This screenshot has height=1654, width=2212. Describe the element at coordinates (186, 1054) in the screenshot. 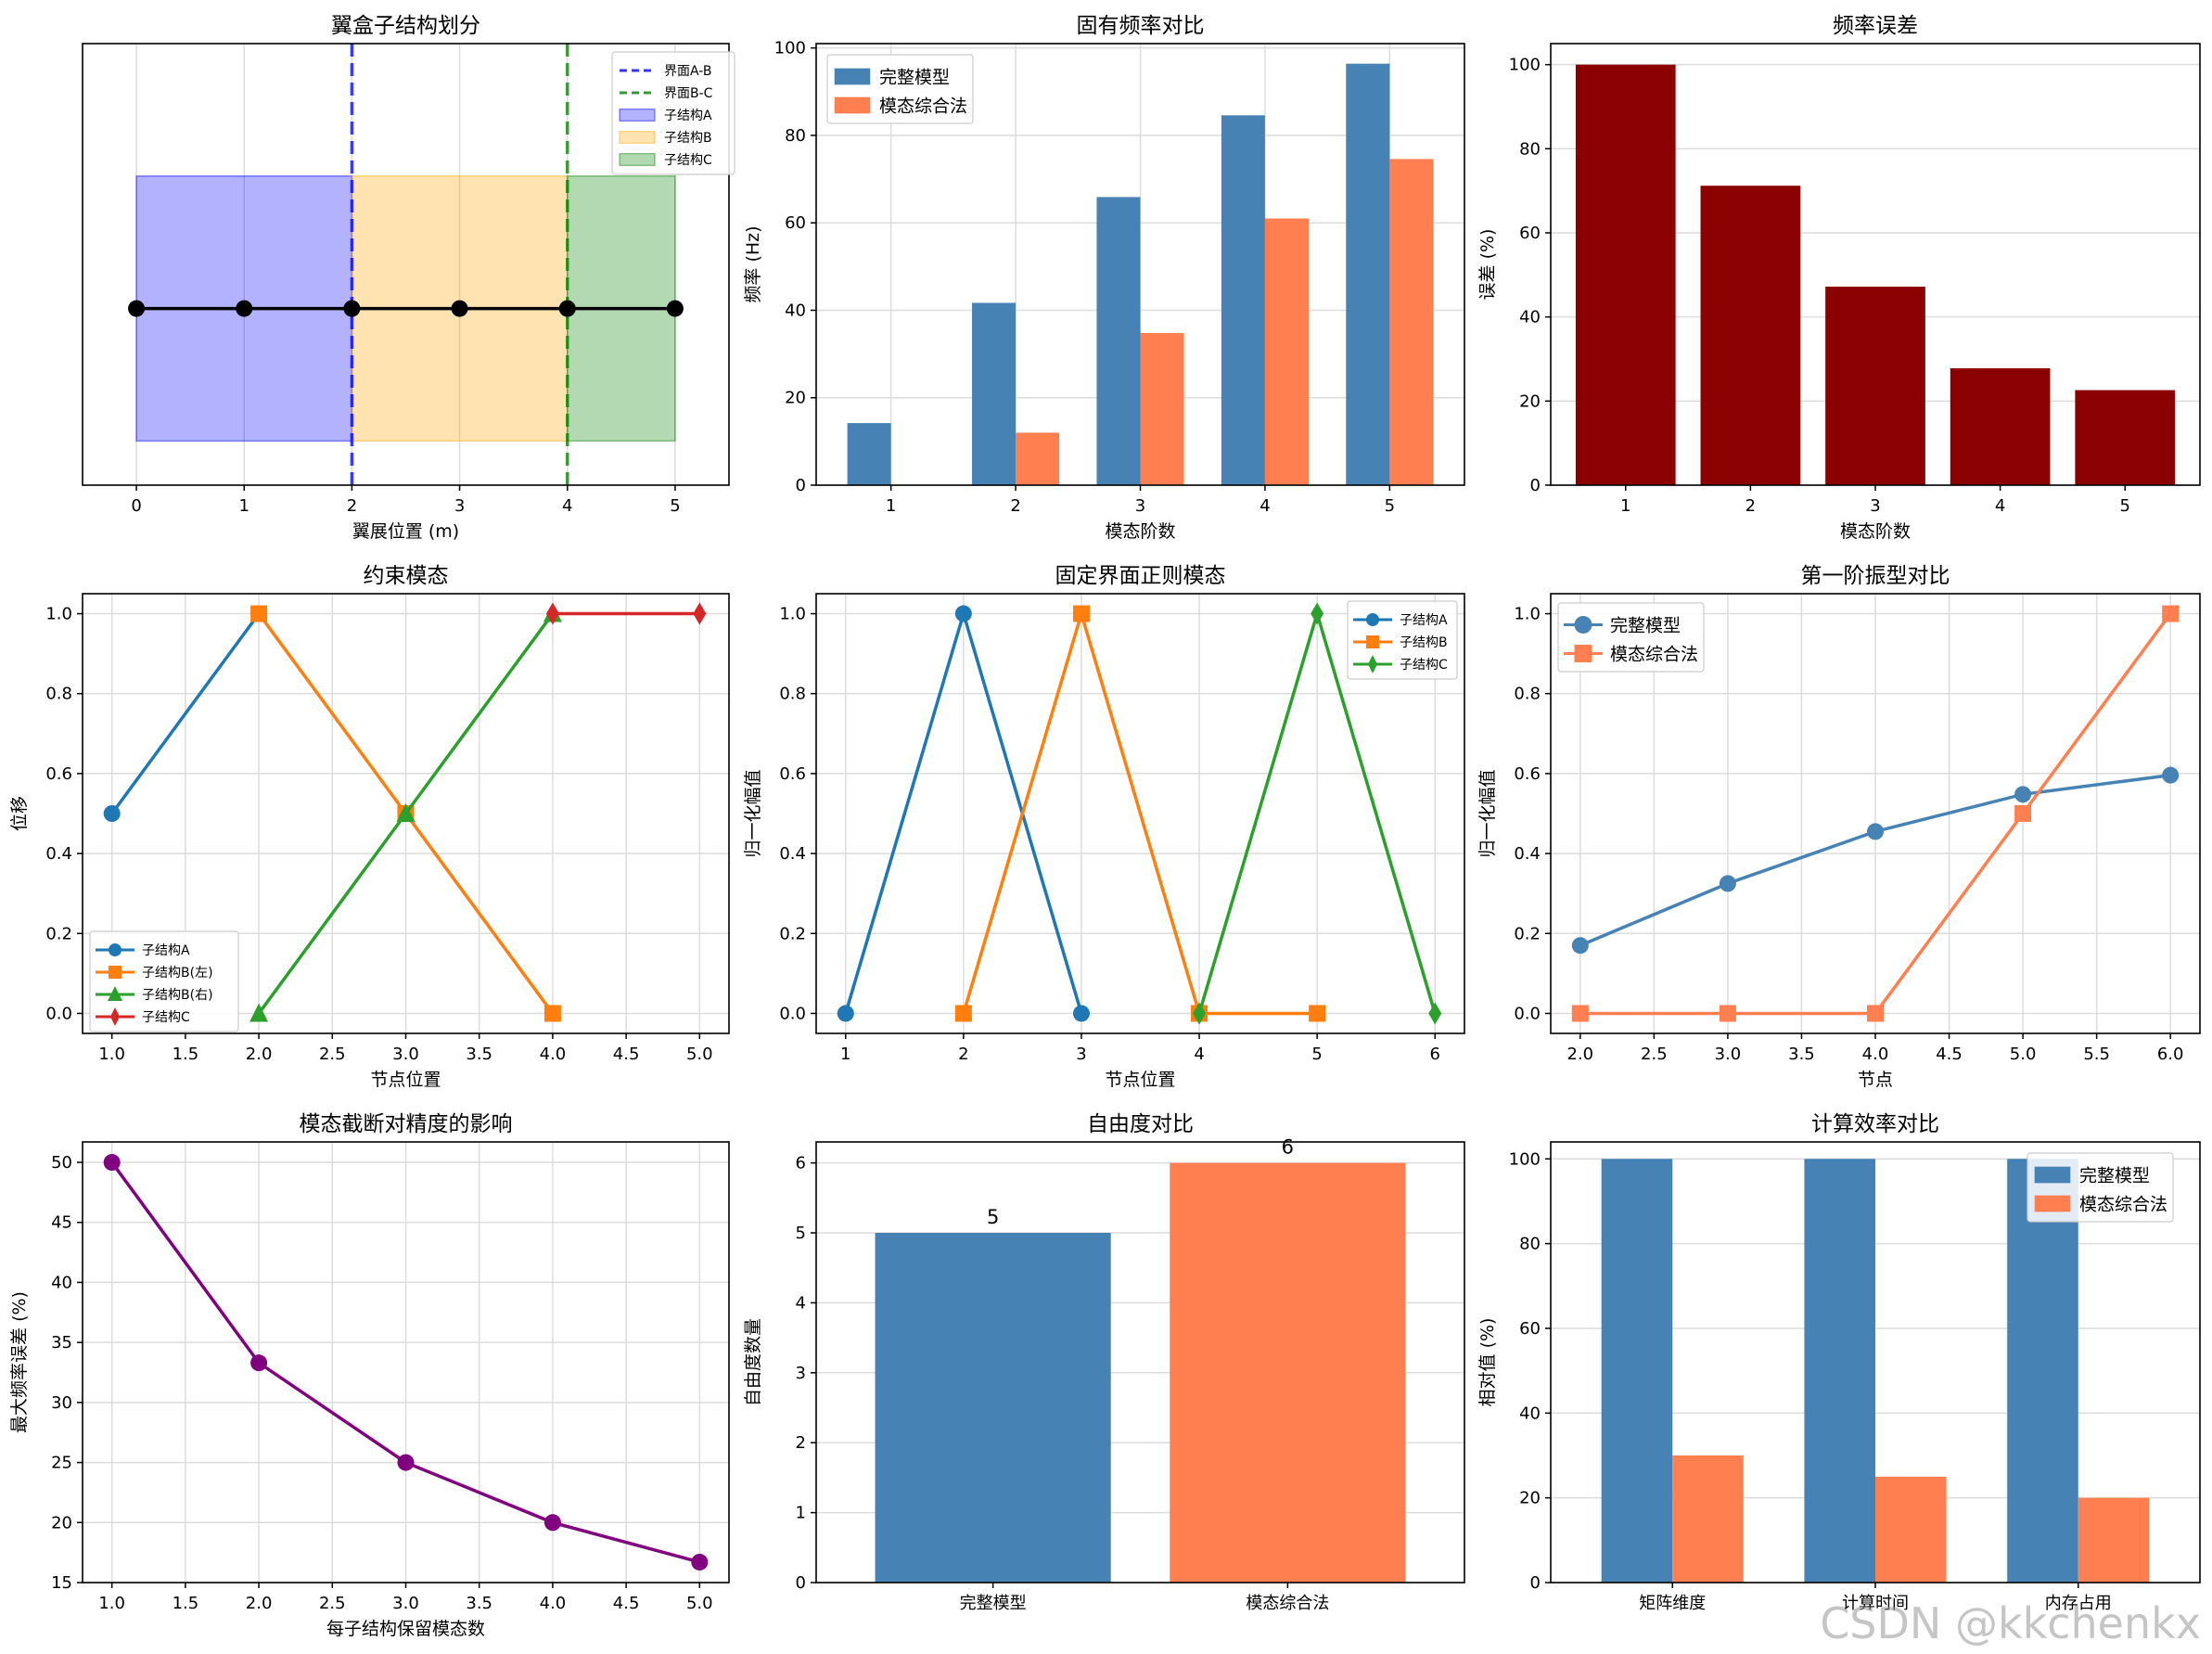

I see `x-tick-label: 1.5` at that location.